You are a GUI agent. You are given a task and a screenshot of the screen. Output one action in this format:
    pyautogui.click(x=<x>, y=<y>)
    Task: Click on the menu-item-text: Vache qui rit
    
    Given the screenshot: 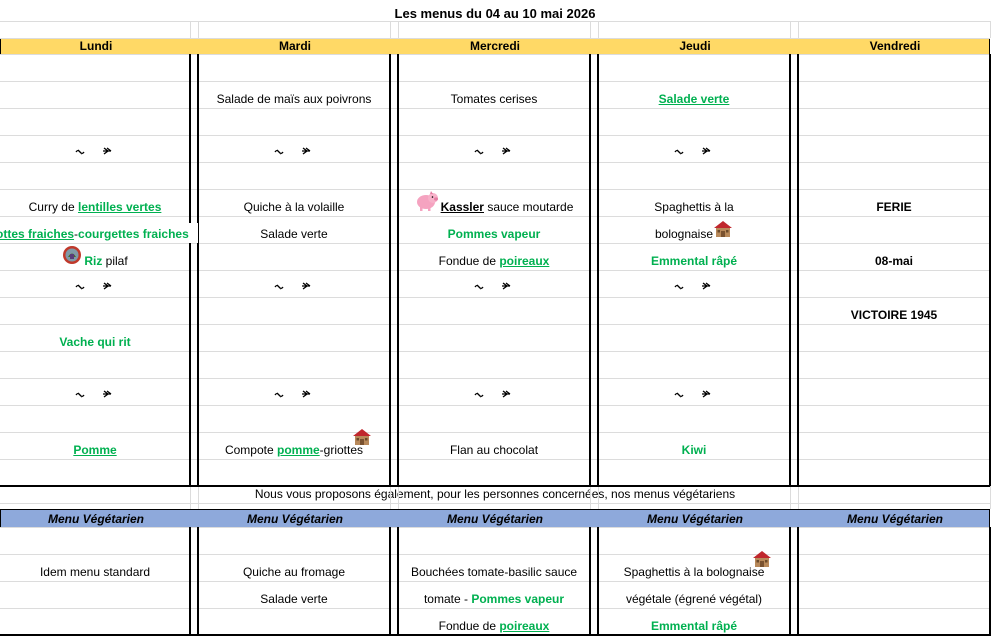 What is the action you would take?
    pyautogui.click(x=95, y=342)
    